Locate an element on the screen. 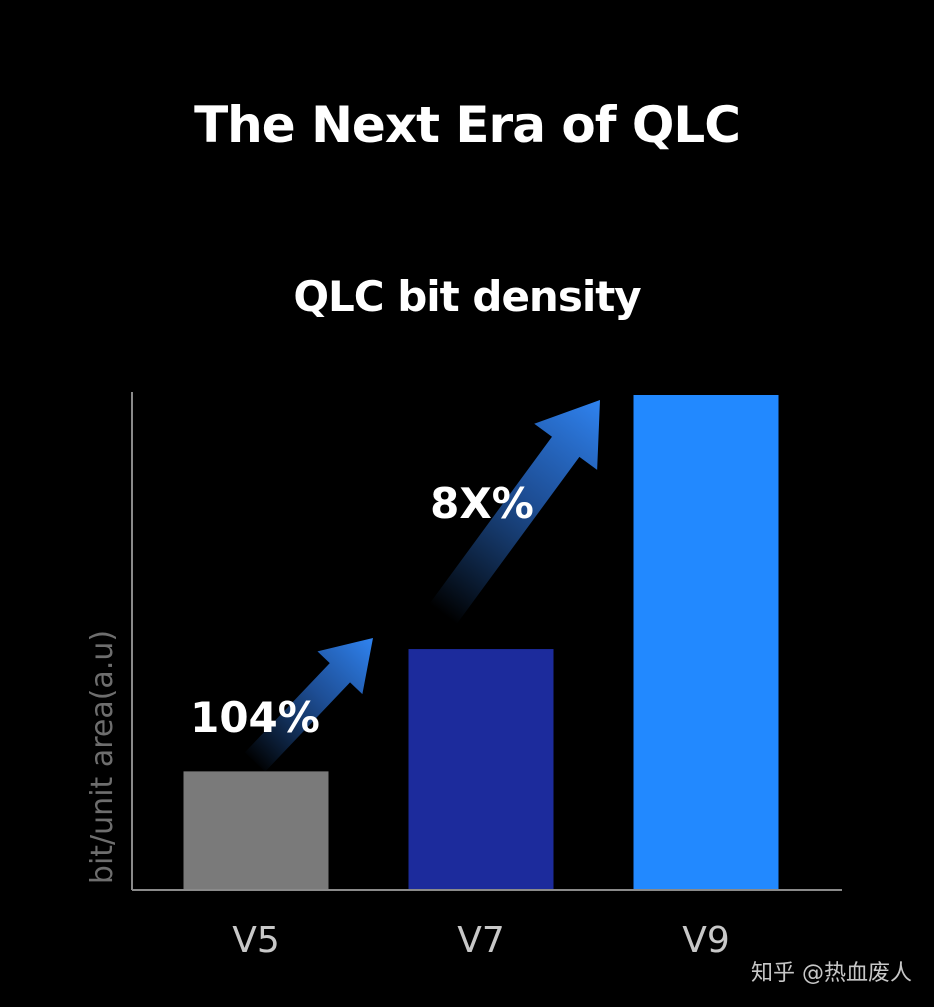  growth-annotation: 104% is located at coordinates (255, 717).